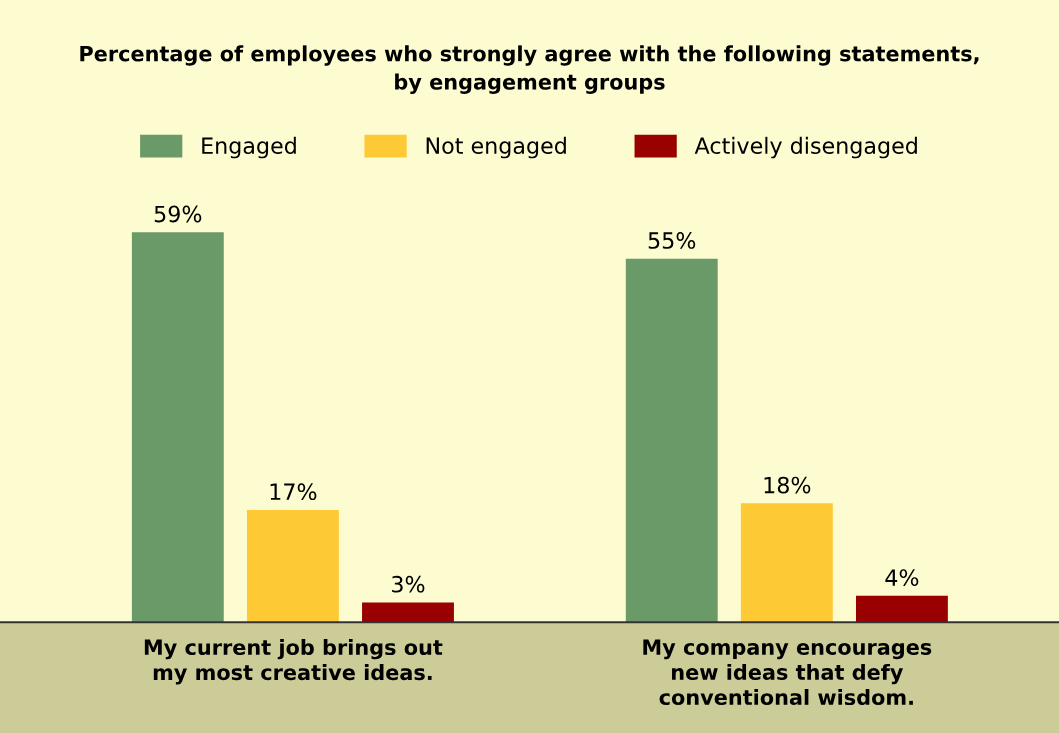 This screenshot has width=1059, height=733. I want to click on data-label: 59%, so click(178, 214).